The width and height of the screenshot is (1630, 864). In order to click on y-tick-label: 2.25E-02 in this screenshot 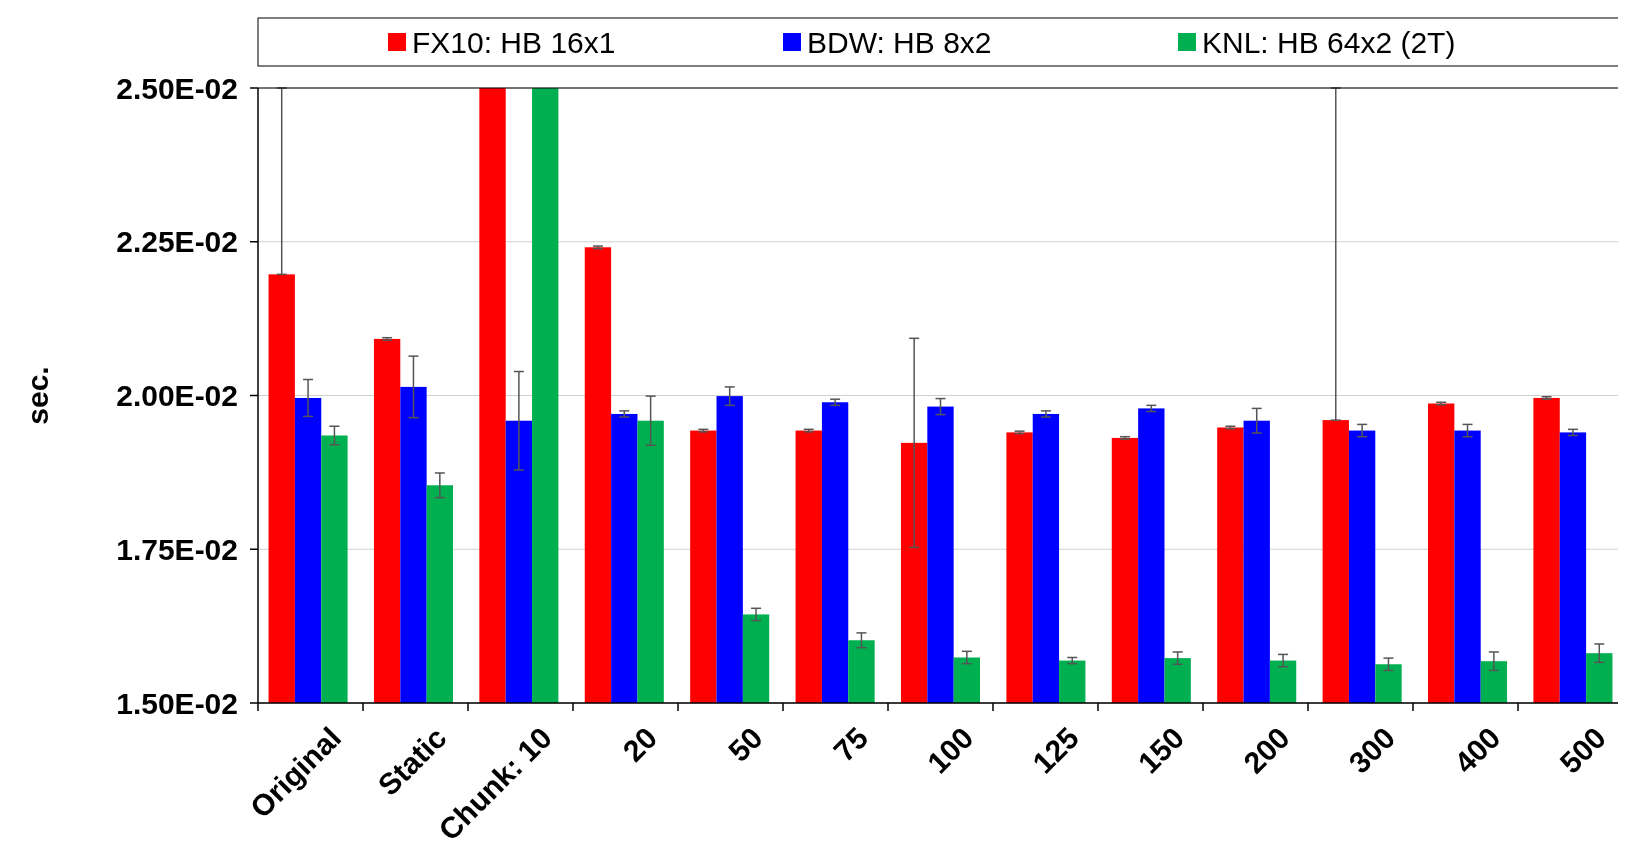, I will do `click(177, 242)`.